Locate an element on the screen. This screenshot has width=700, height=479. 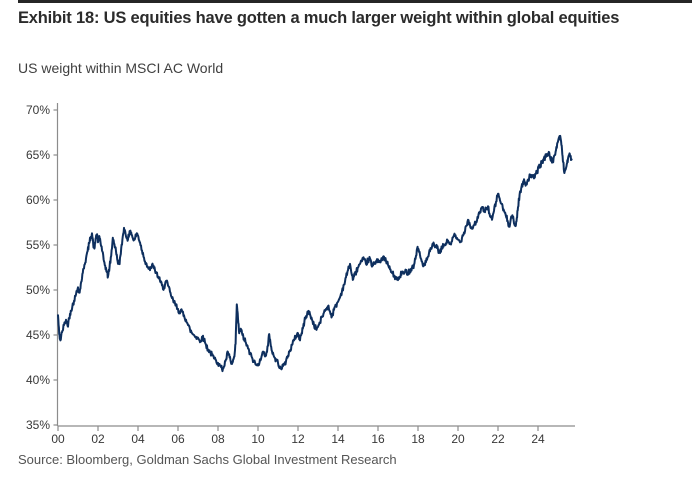
x-tick-label: 10 is located at coordinates (258, 439).